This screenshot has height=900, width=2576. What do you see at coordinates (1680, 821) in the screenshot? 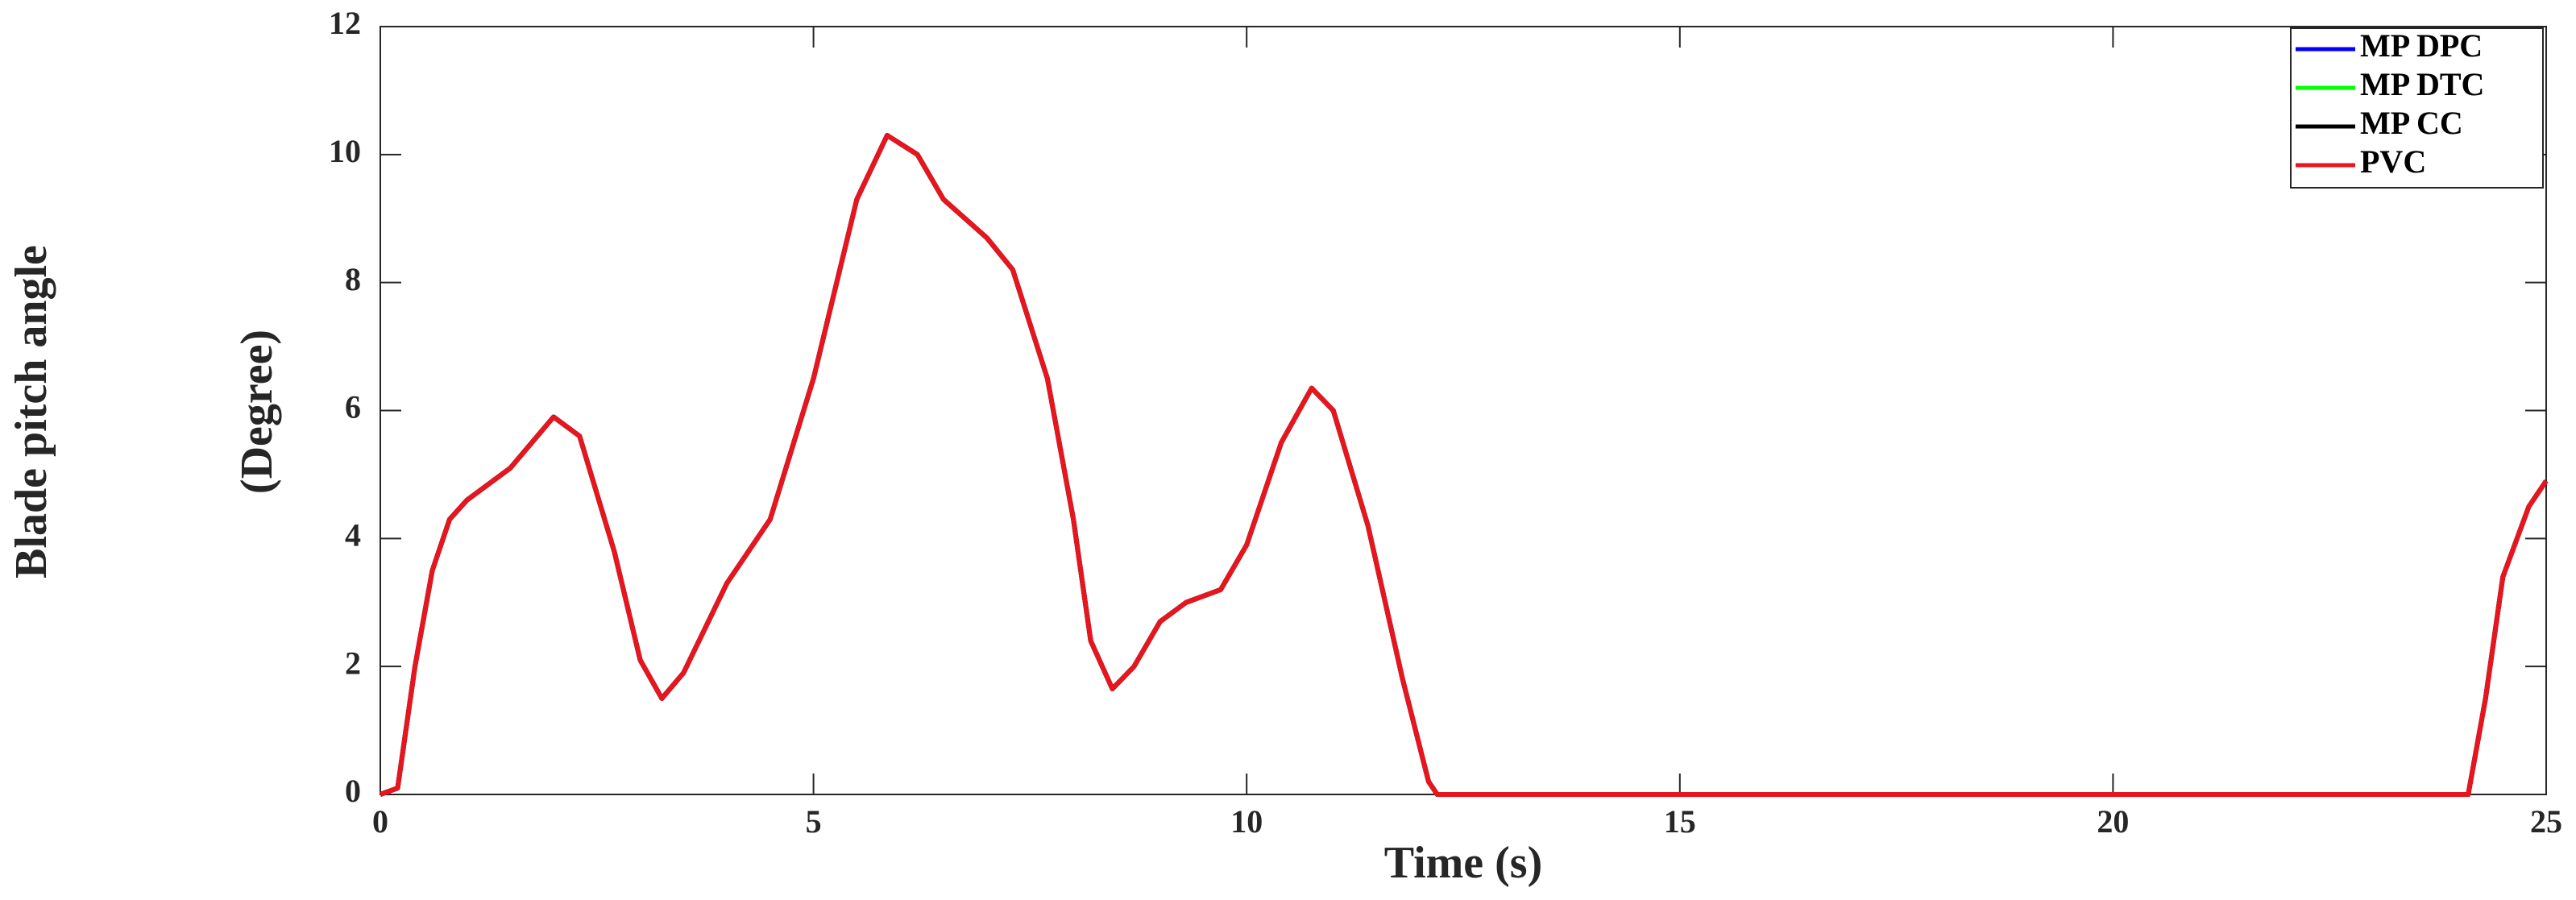
I see `x-tick-label: 15` at bounding box center [1680, 821].